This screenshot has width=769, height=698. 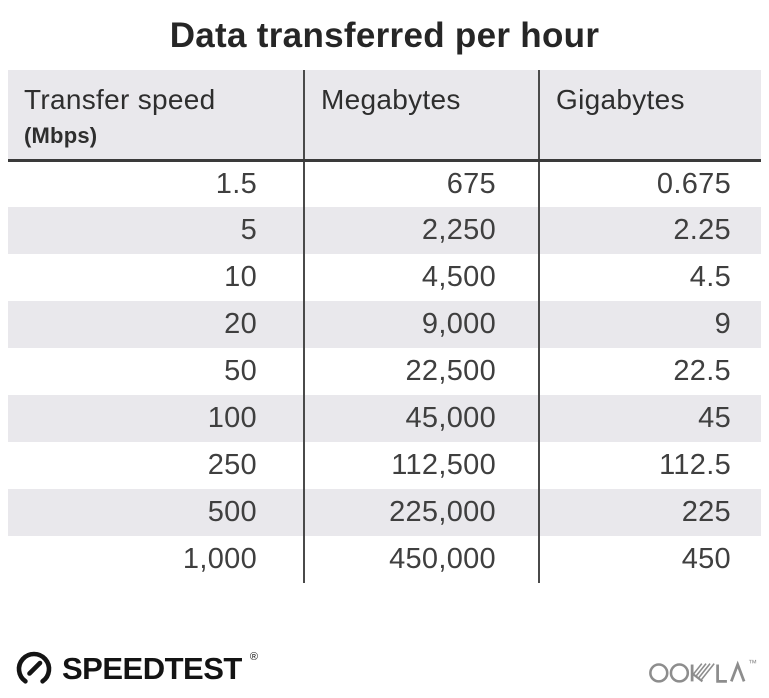 I want to click on speedtest-logo: SPEEDTEST ®, so click(x=136, y=668).